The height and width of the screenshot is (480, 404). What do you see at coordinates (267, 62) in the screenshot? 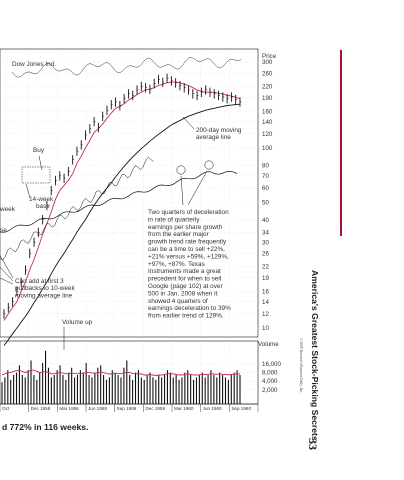
I see `price-tick-label: 300` at bounding box center [267, 62].